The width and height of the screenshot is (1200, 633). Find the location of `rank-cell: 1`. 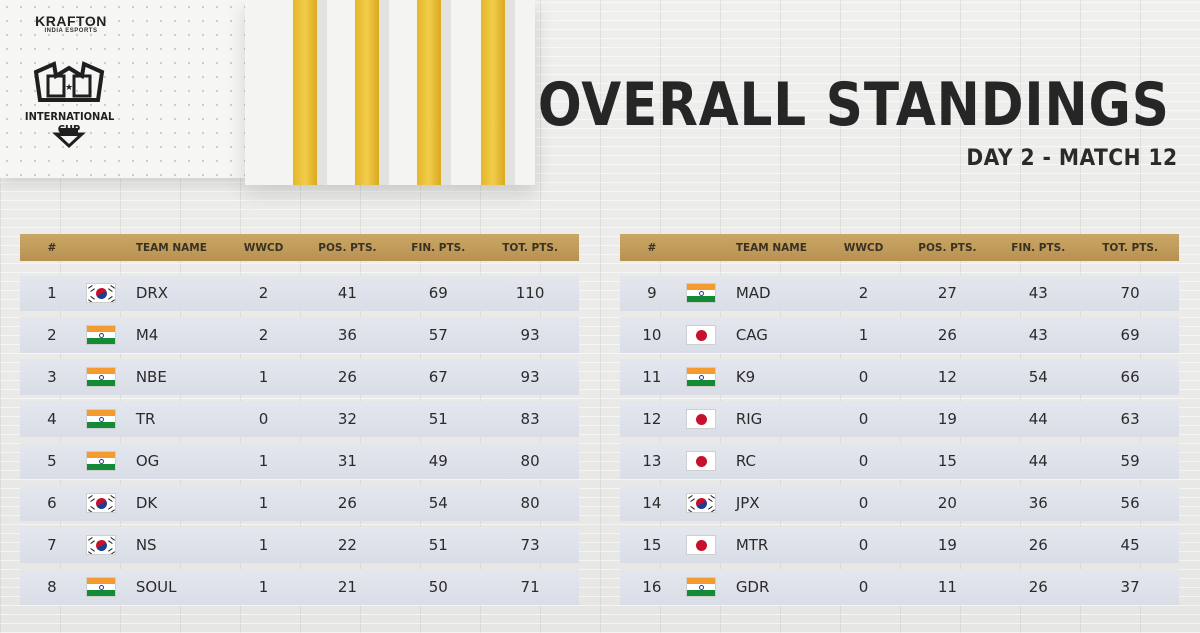

rank-cell: 1 is located at coordinates (52, 293).